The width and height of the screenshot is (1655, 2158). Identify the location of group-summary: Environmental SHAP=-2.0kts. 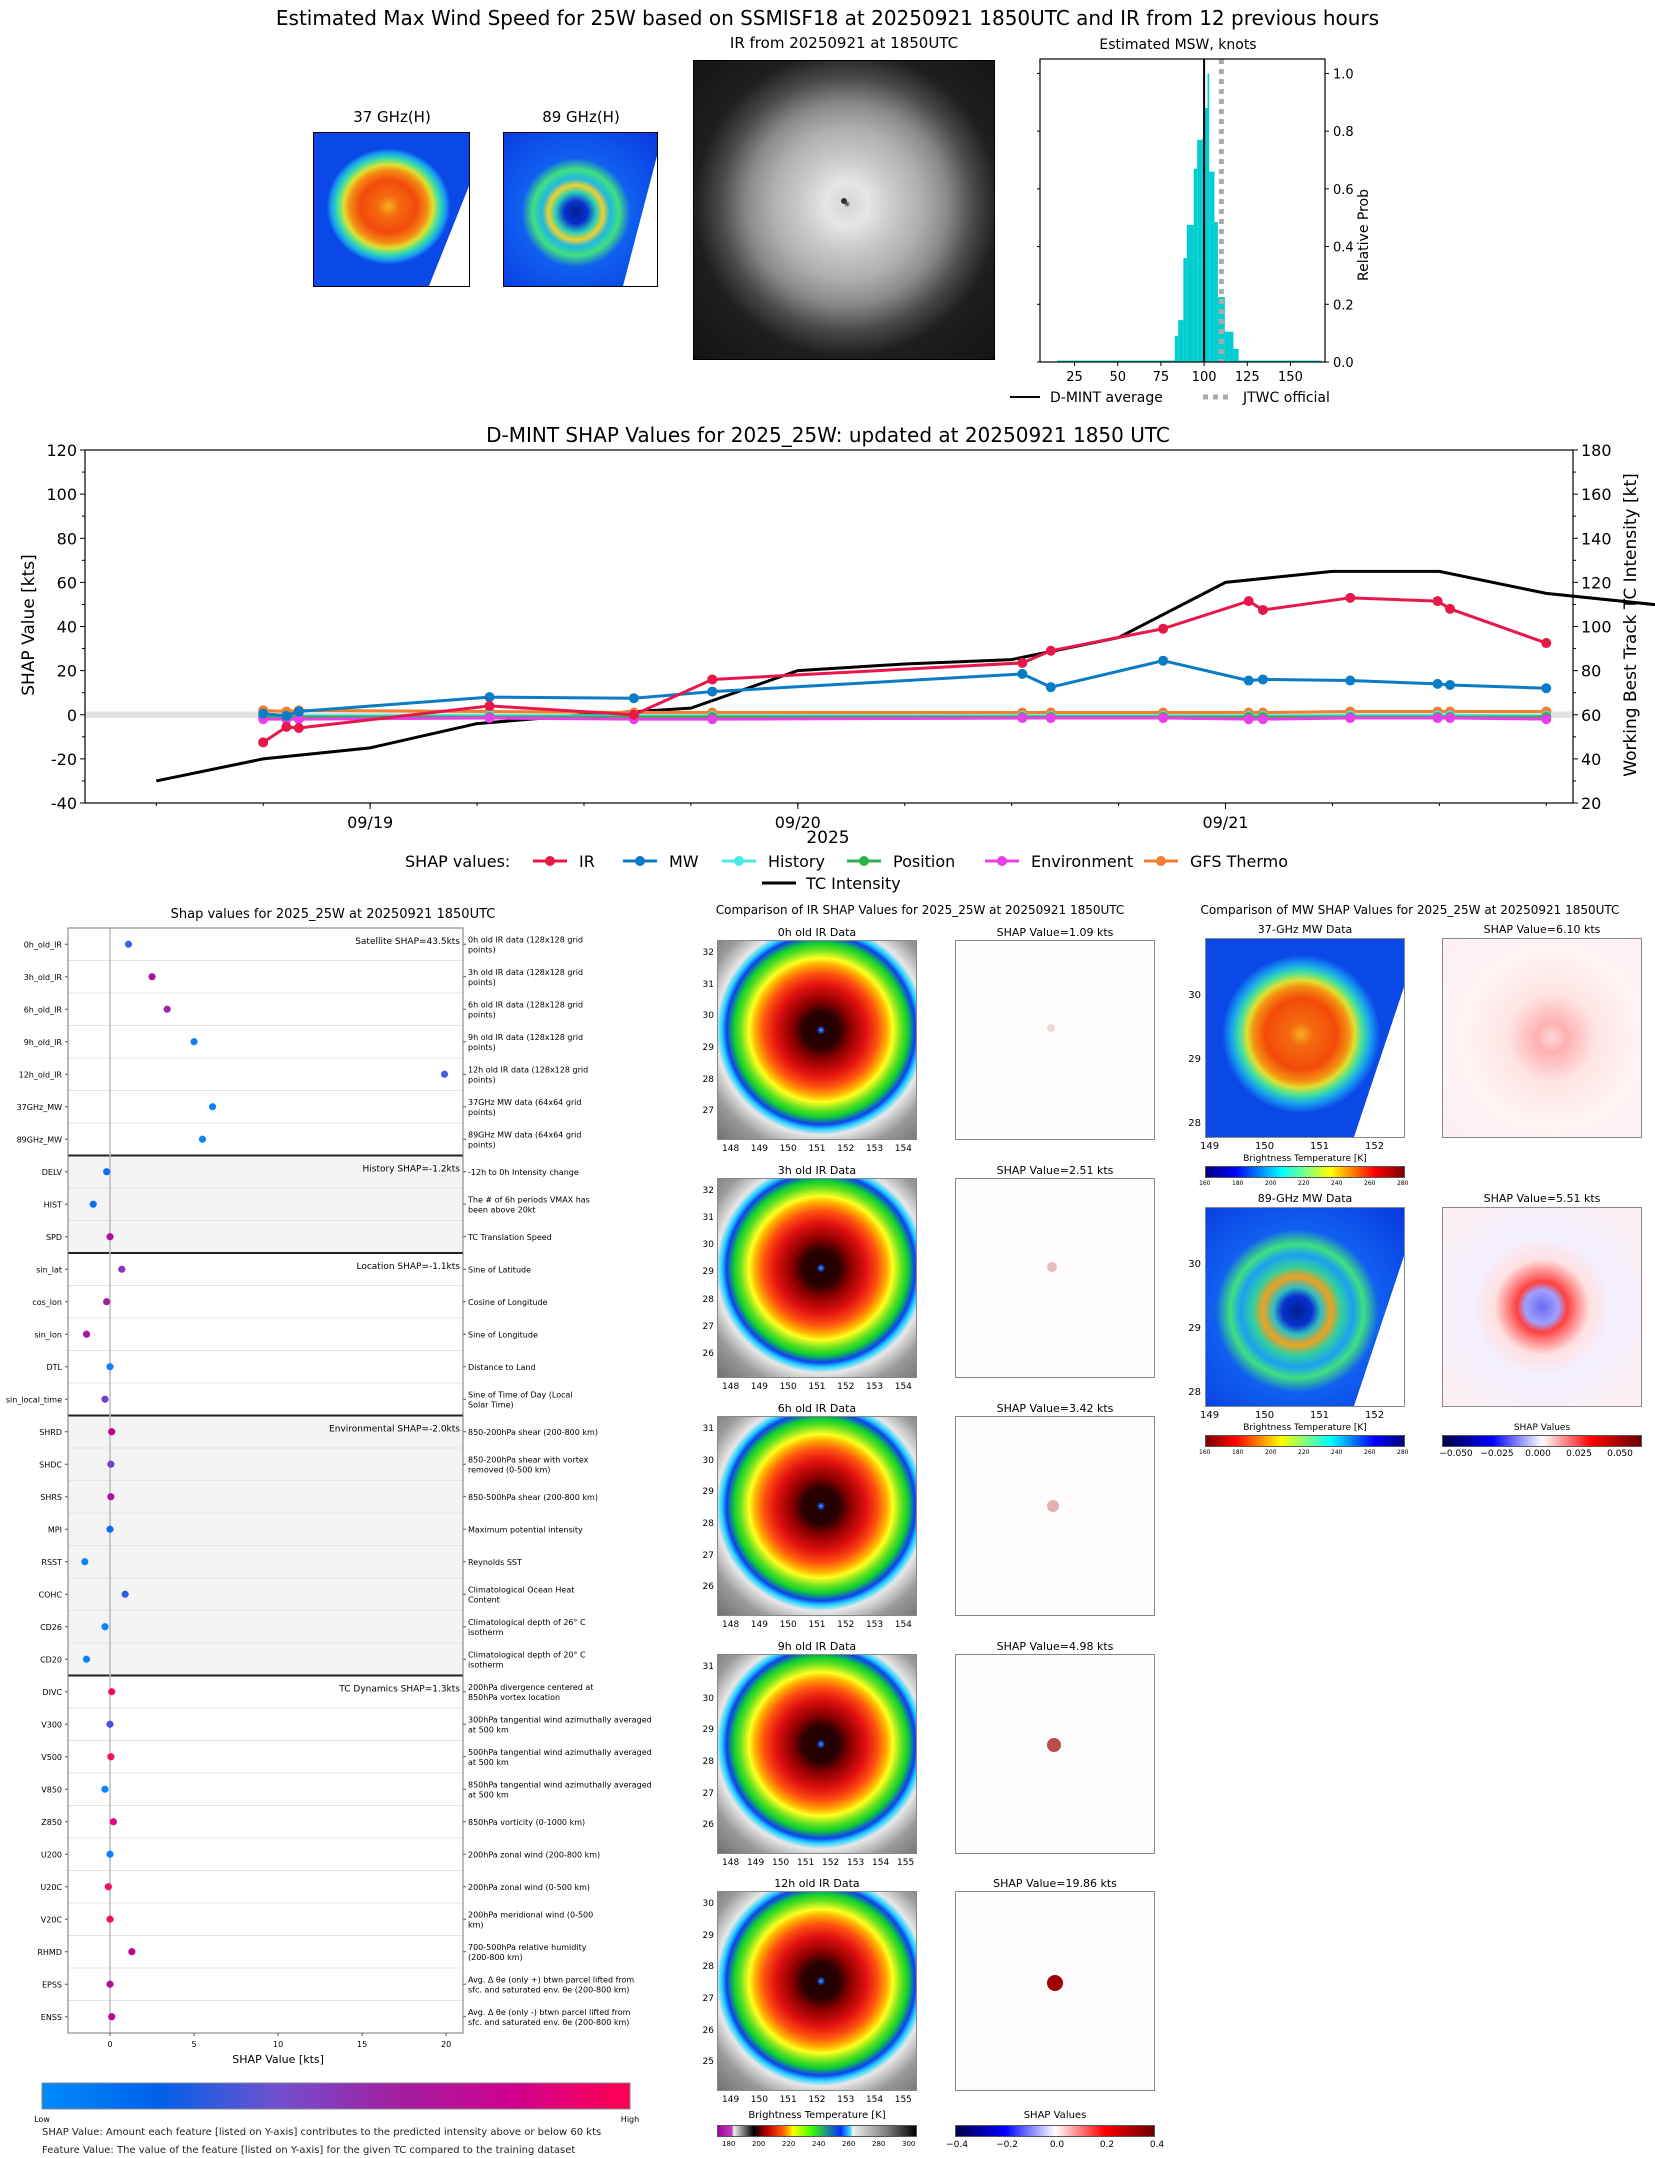
(394, 1430).